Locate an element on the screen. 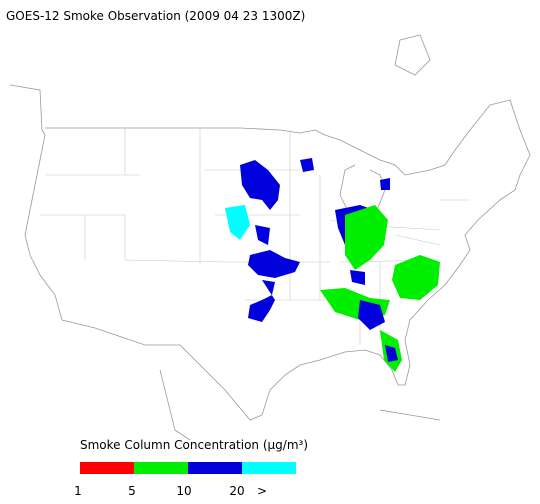 The image size is (540, 504). colorbar-tick-label: 1 is located at coordinates (78, 491).